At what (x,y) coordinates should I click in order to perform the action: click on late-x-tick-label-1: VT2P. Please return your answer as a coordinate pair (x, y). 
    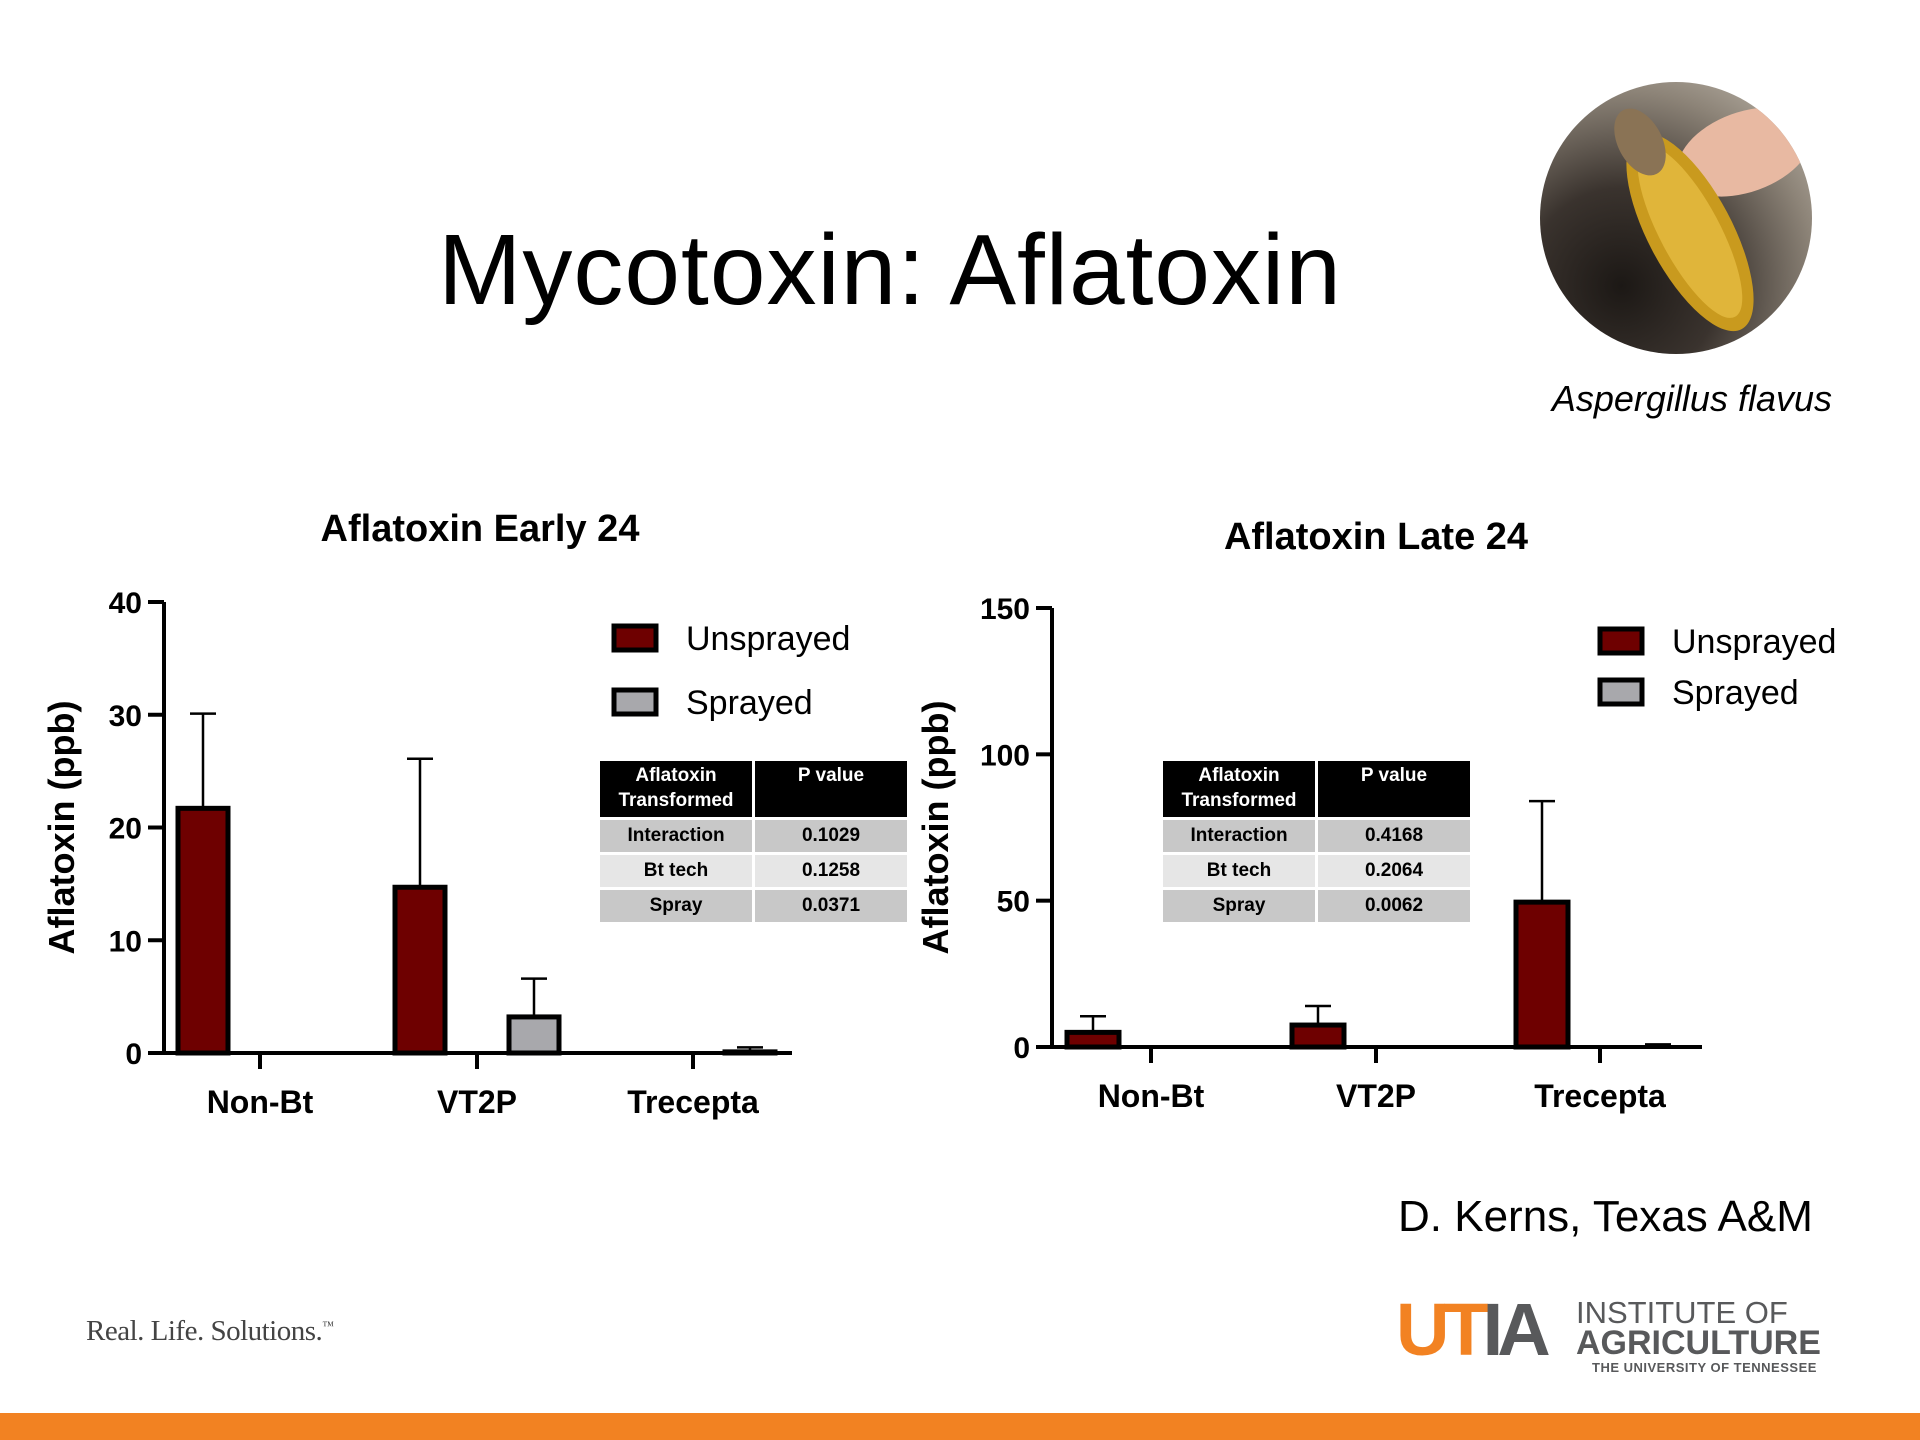
    Looking at the image, I should click on (1376, 1096).